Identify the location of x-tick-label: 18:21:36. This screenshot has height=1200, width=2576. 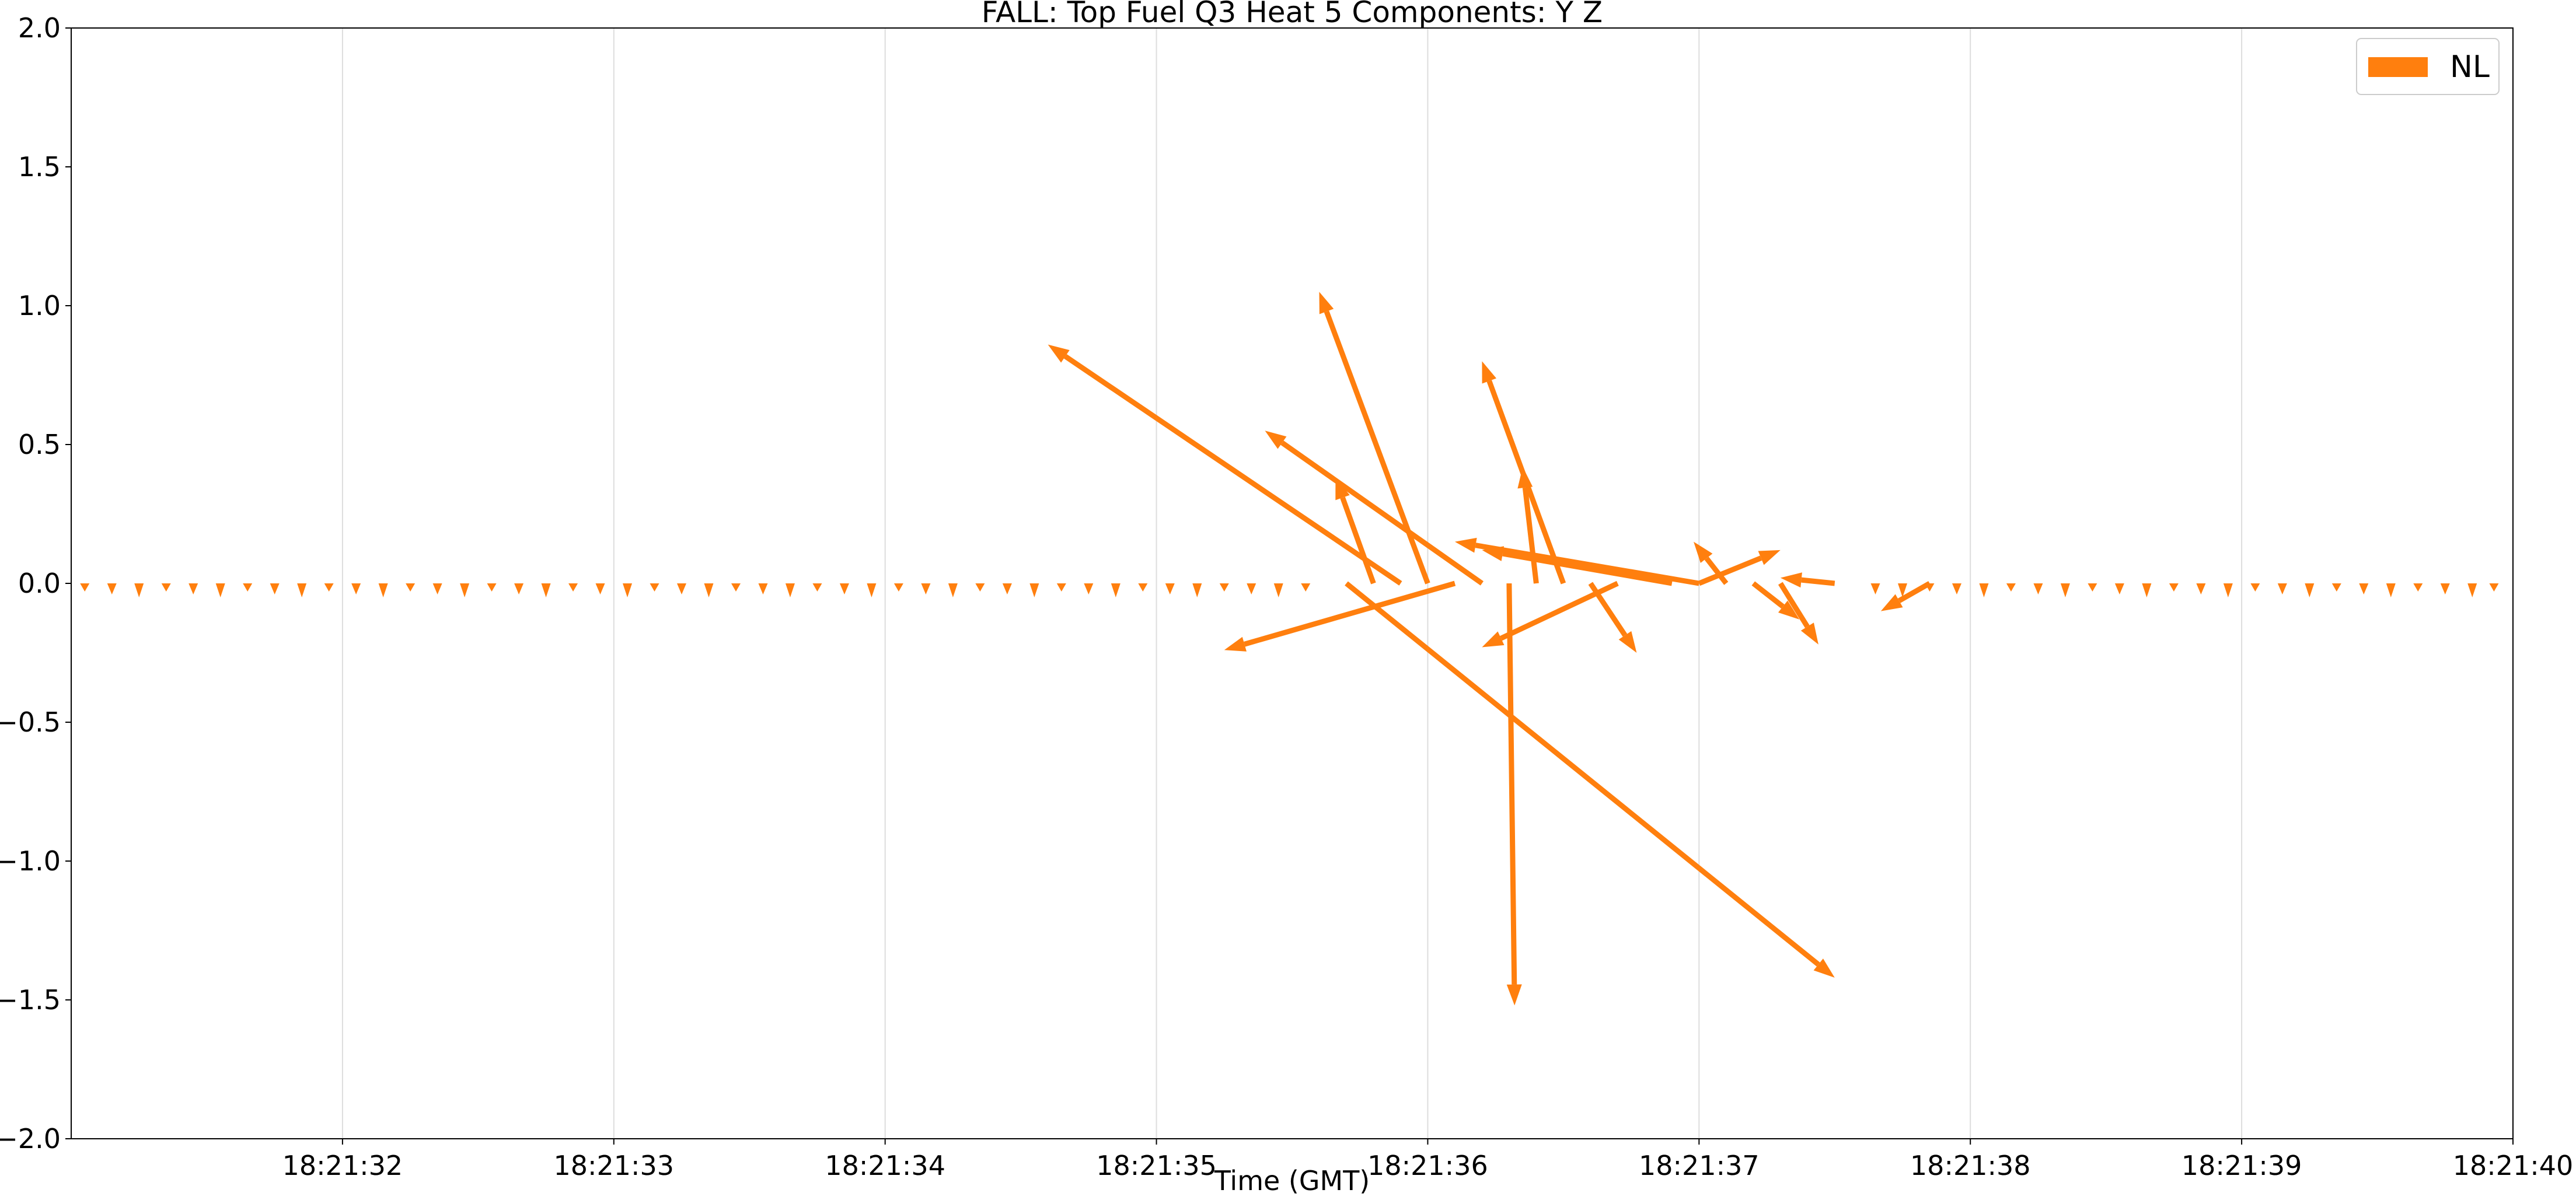
(1427, 1165).